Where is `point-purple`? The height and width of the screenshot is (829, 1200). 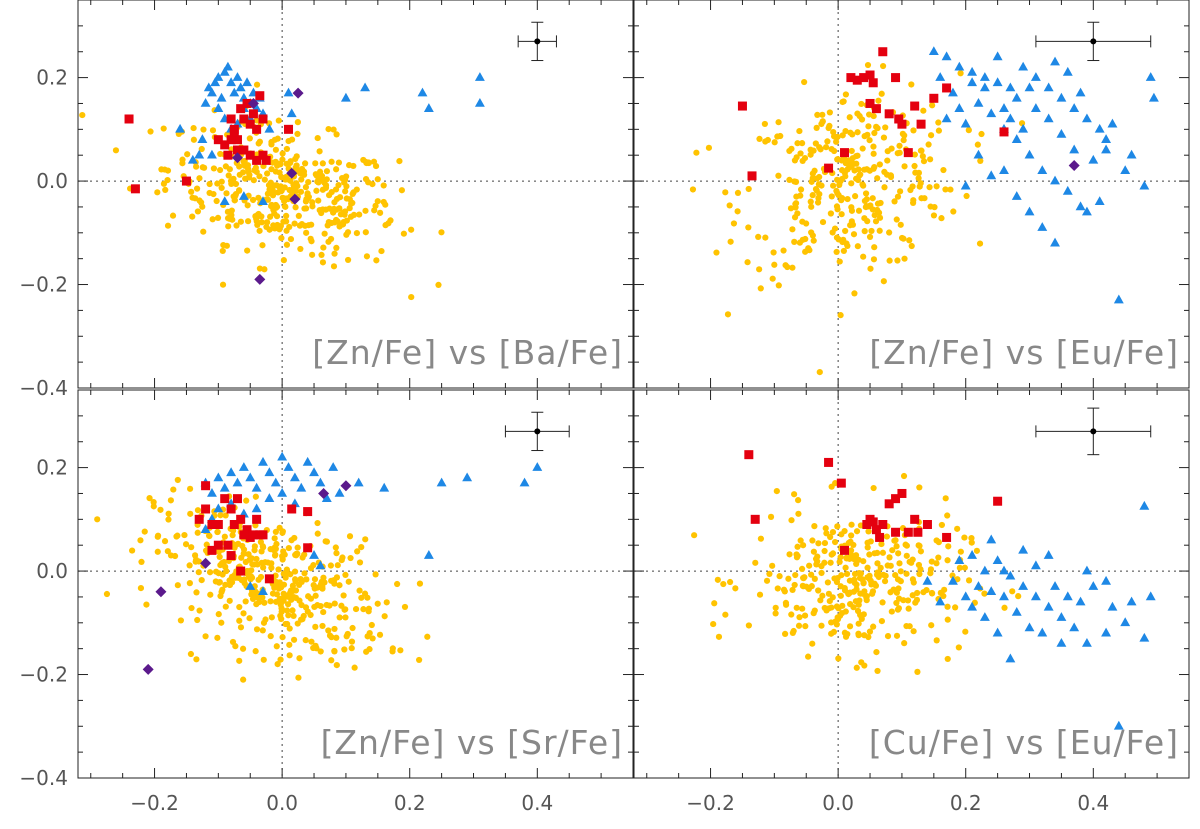
point-purple is located at coordinates (260, 279).